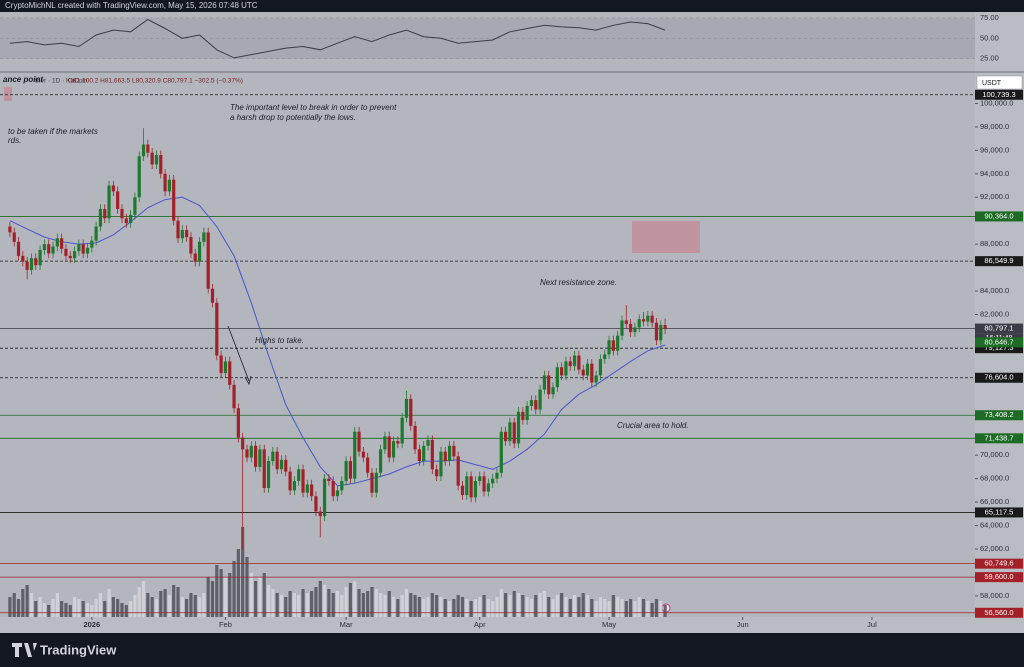 This screenshot has width=1024, height=667. Describe the element at coordinates (999, 342) in the screenshot. I see `ma-badge` at that location.